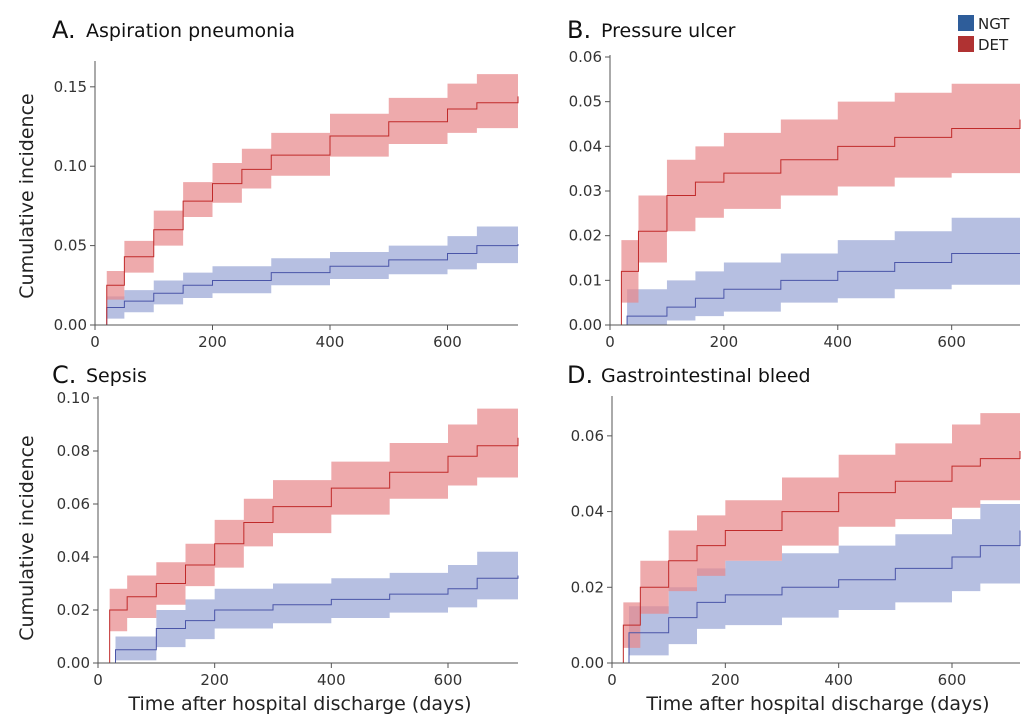  What do you see at coordinates (190, 31) in the screenshot?
I see `panel-a-title: Aspiration pneumonia` at bounding box center [190, 31].